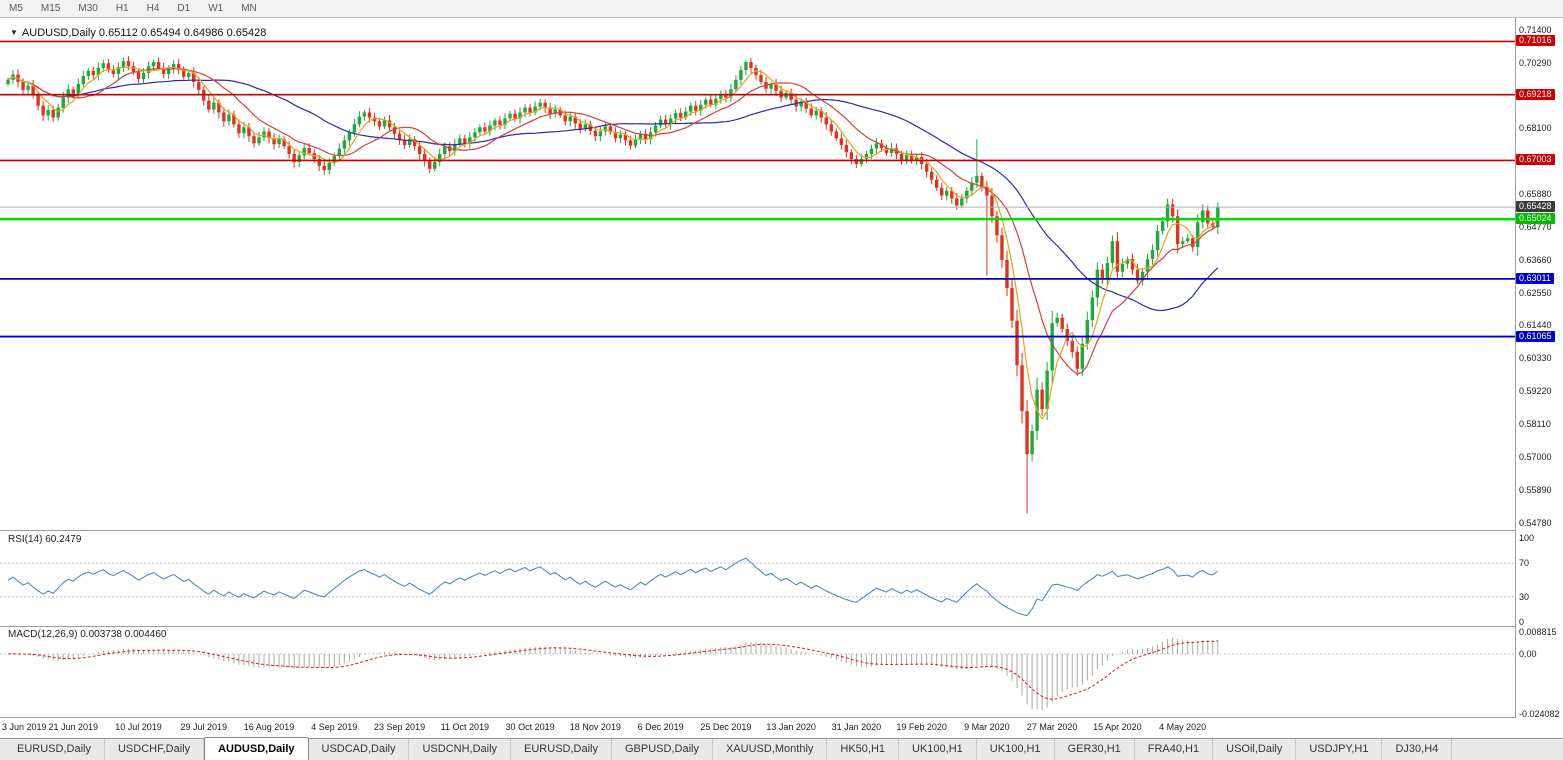  I want to click on date-label: 4 May 2020, so click(1183, 727).